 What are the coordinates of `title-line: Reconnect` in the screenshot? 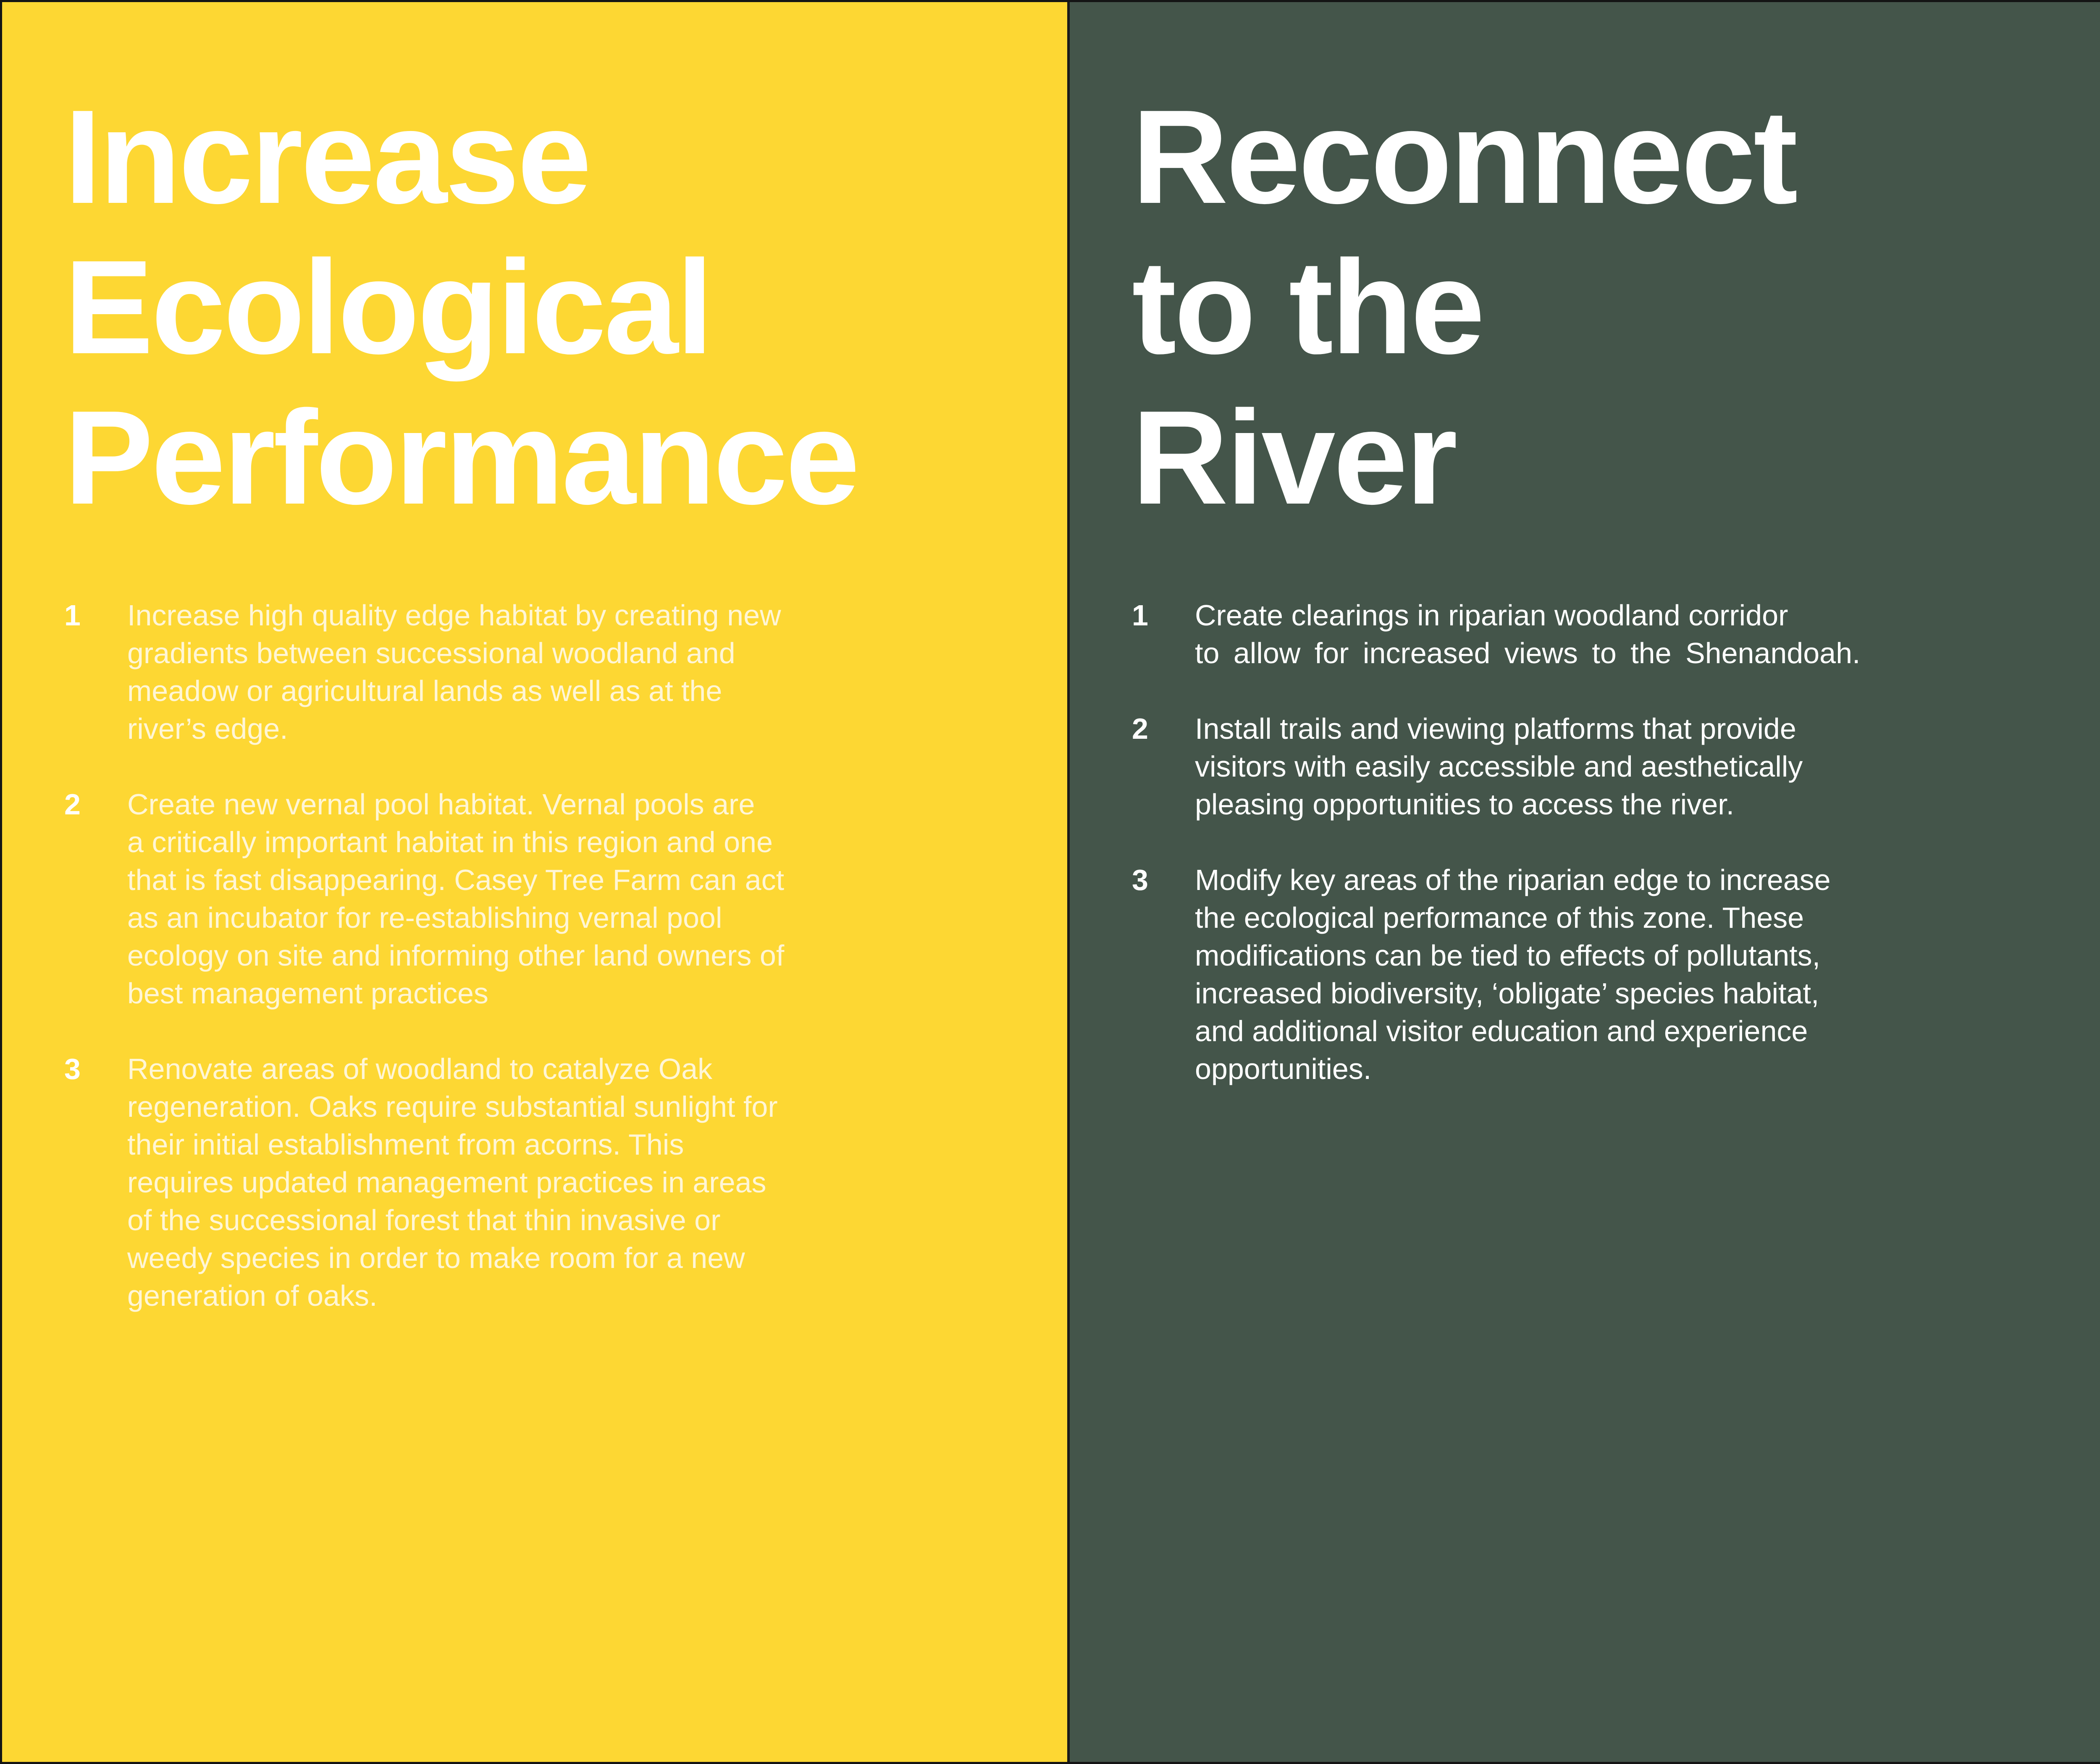 It's located at (1465, 156).